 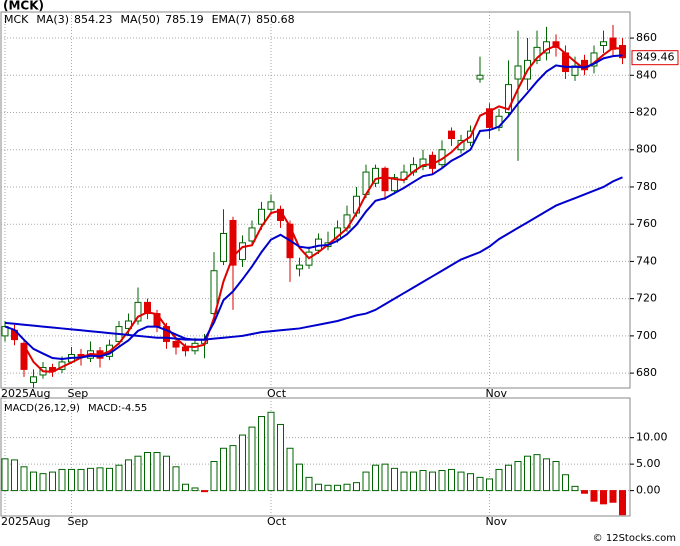 I want to click on legend-value: 850.68, so click(x=275, y=19).